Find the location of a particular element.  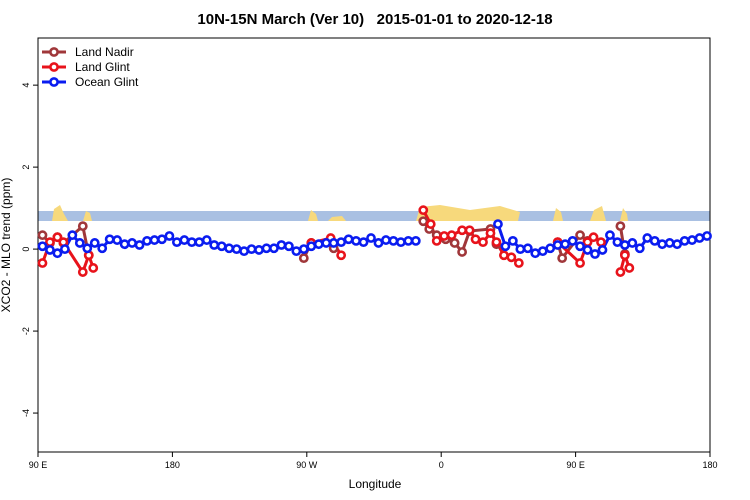

legend-label: Land Nadir is located at coordinates (104, 52).